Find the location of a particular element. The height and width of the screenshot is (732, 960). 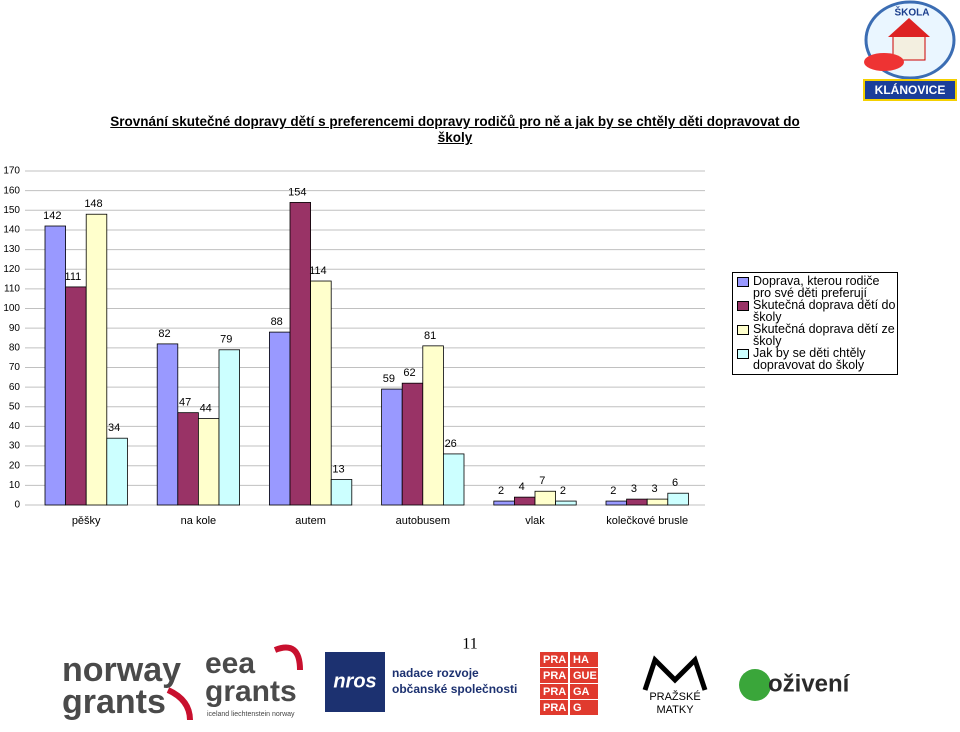

y-tick-label: 150 is located at coordinates (11, 210).